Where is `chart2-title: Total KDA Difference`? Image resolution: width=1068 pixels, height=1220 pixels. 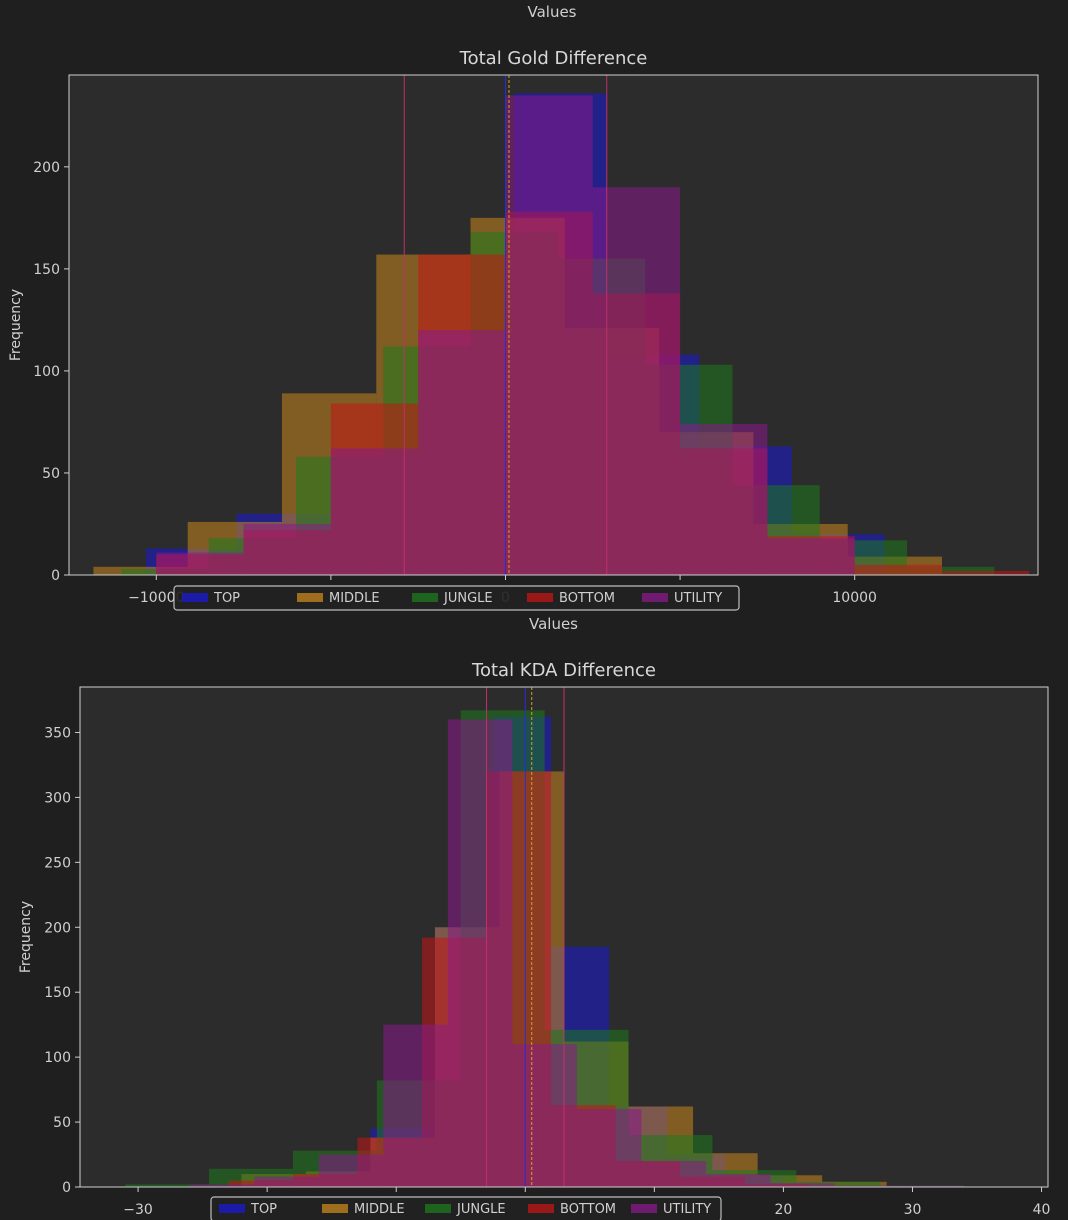
chart2-title: Total KDA Difference is located at coordinates (563, 670).